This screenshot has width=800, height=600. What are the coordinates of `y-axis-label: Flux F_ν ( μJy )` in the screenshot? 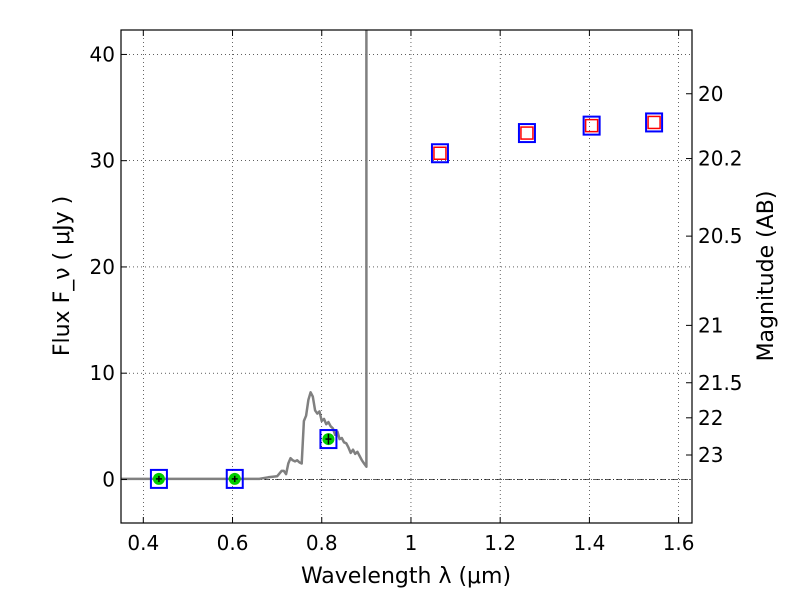 It's located at (62, 276).